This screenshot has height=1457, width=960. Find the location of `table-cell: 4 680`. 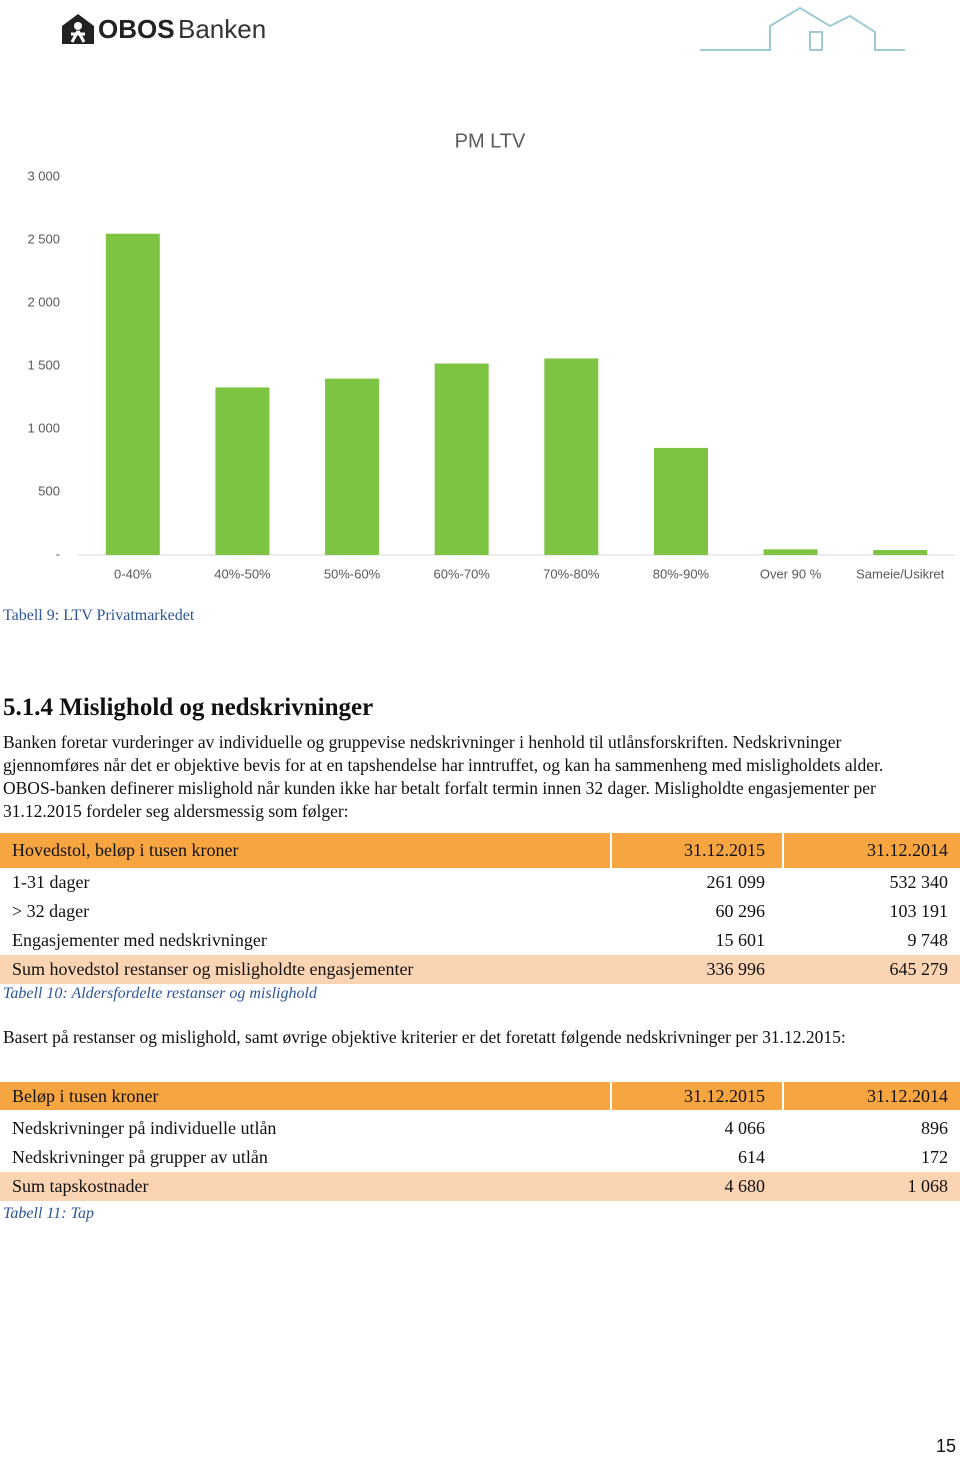

table-cell: 4 680 is located at coordinates (745, 1186).